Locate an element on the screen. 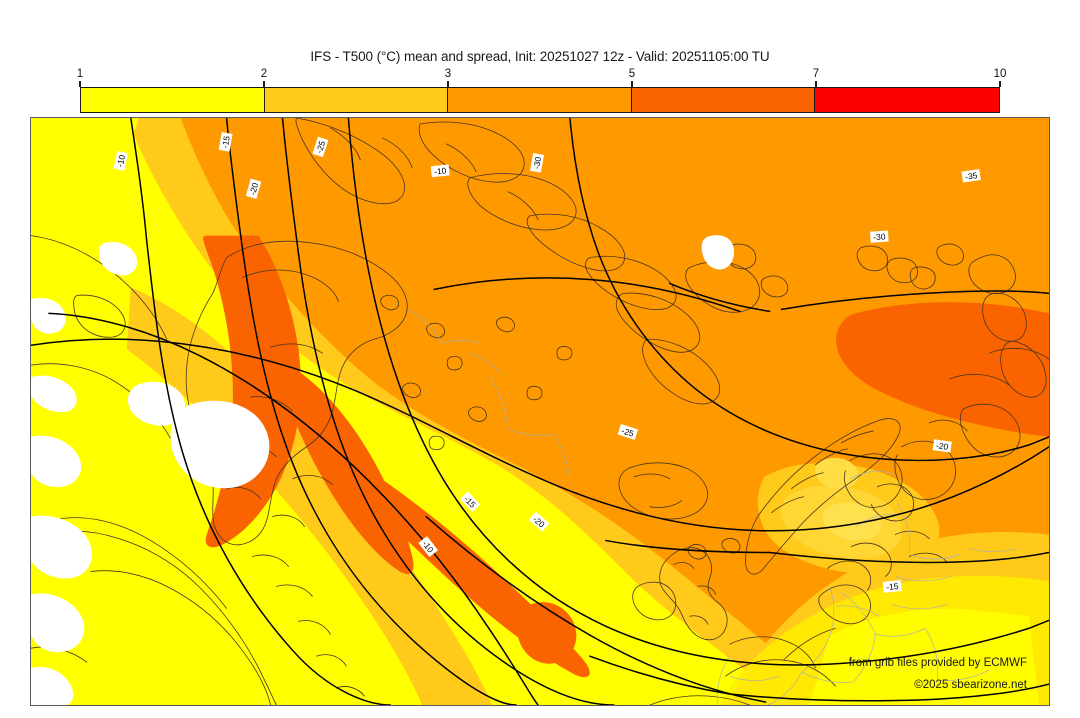 The image size is (1080, 718). colorbar-tick-label-2: 2 is located at coordinates (264, 74).